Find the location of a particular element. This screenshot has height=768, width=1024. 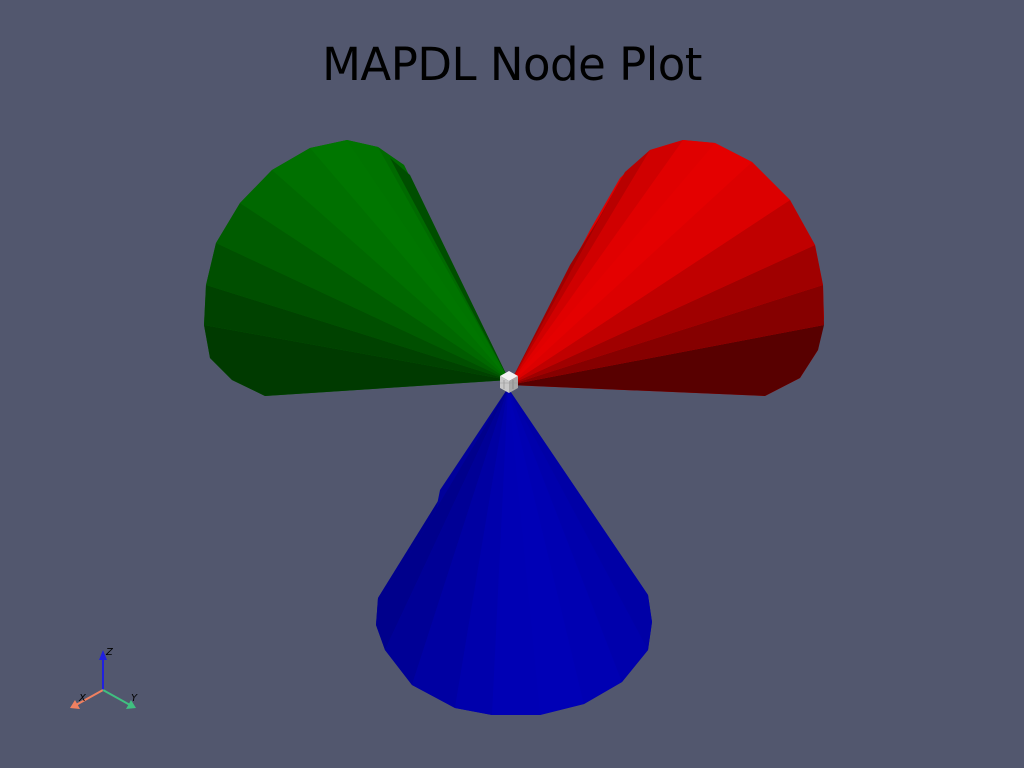

y-axis-label: Y is located at coordinates (134, 698).